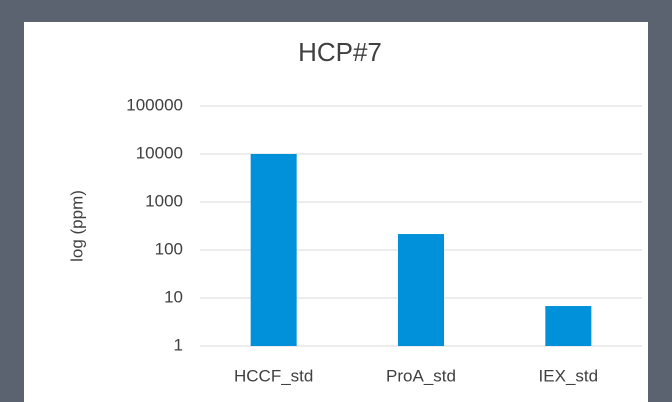  I want to click on y-tick-label: 100000, so click(154, 104).